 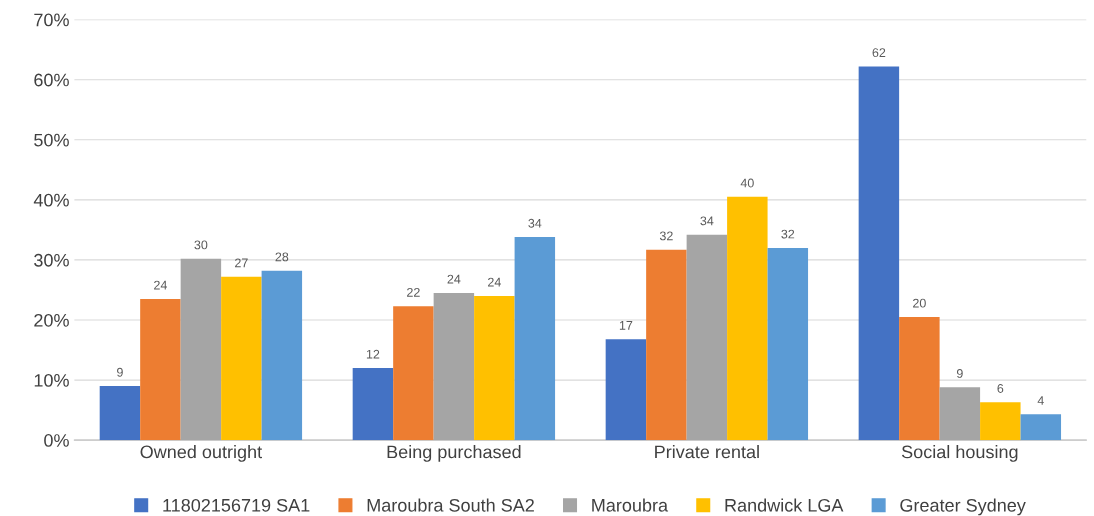 What do you see at coordinates (959, 453) in the screenshot?
I see `x-tick-label: Social housing` at bounding box center [959, 453].